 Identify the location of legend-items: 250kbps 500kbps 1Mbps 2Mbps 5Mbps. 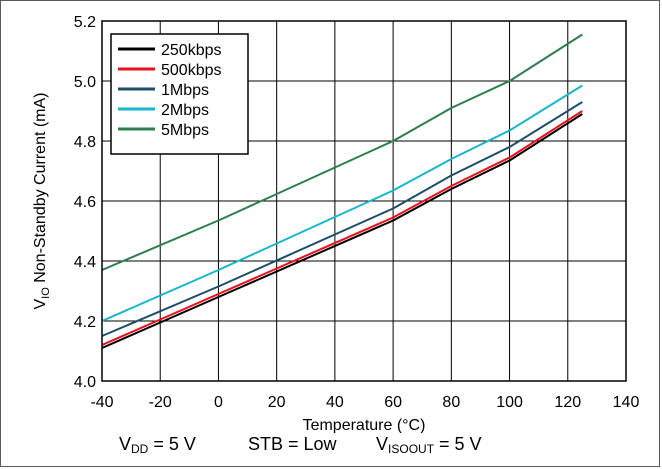
(170, 90).